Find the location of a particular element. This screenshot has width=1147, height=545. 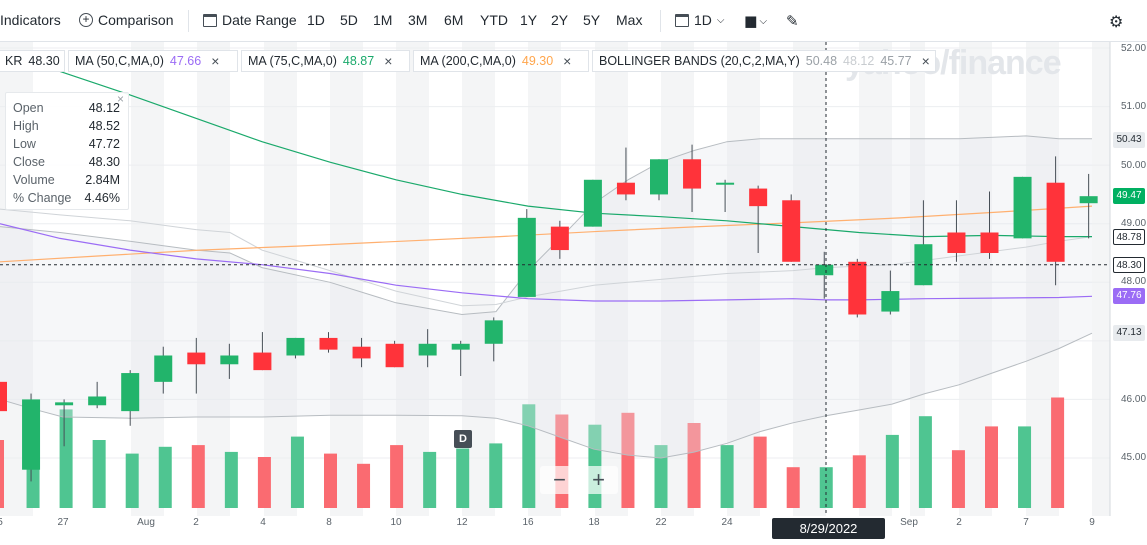

date-tick: 24 is located at coordinates (727, 522).